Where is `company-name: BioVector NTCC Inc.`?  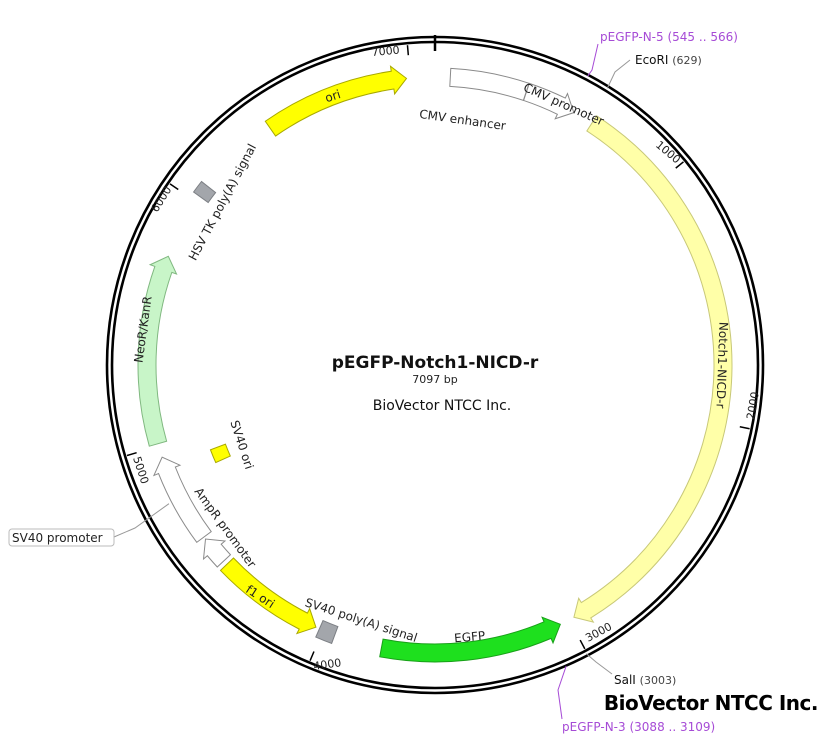
company-name: BioVector NTCC Inc. is located at coordinates (442, 406).